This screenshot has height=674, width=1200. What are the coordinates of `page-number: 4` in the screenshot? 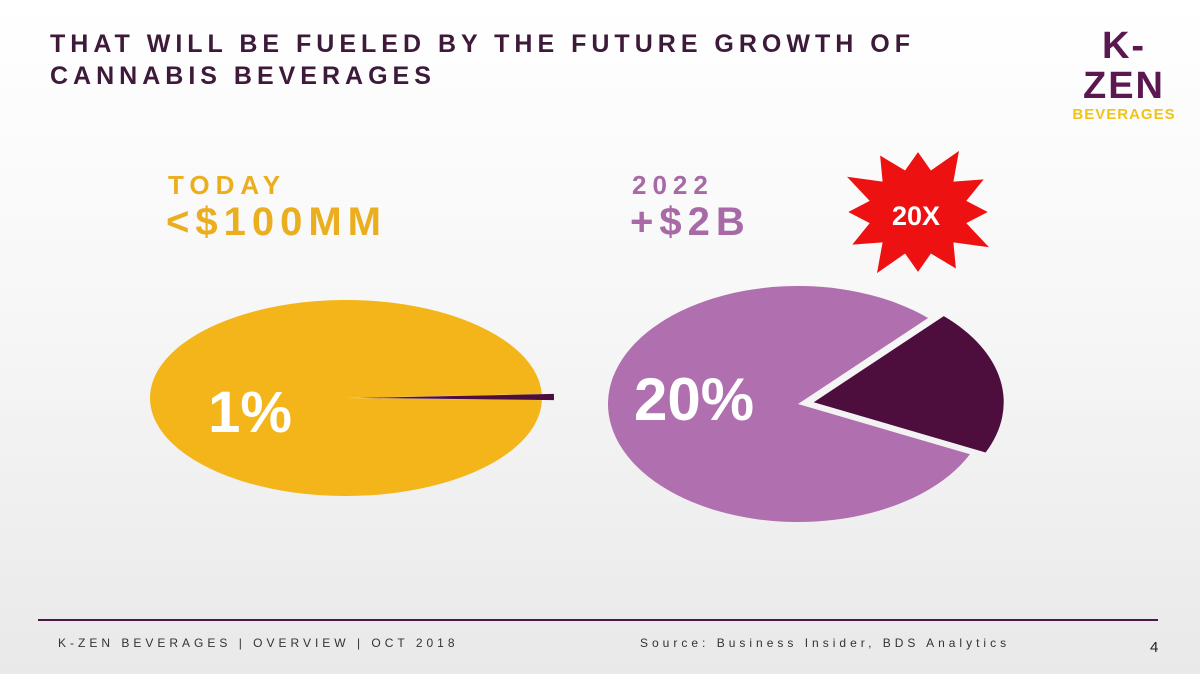 It's located at (1154, 647).